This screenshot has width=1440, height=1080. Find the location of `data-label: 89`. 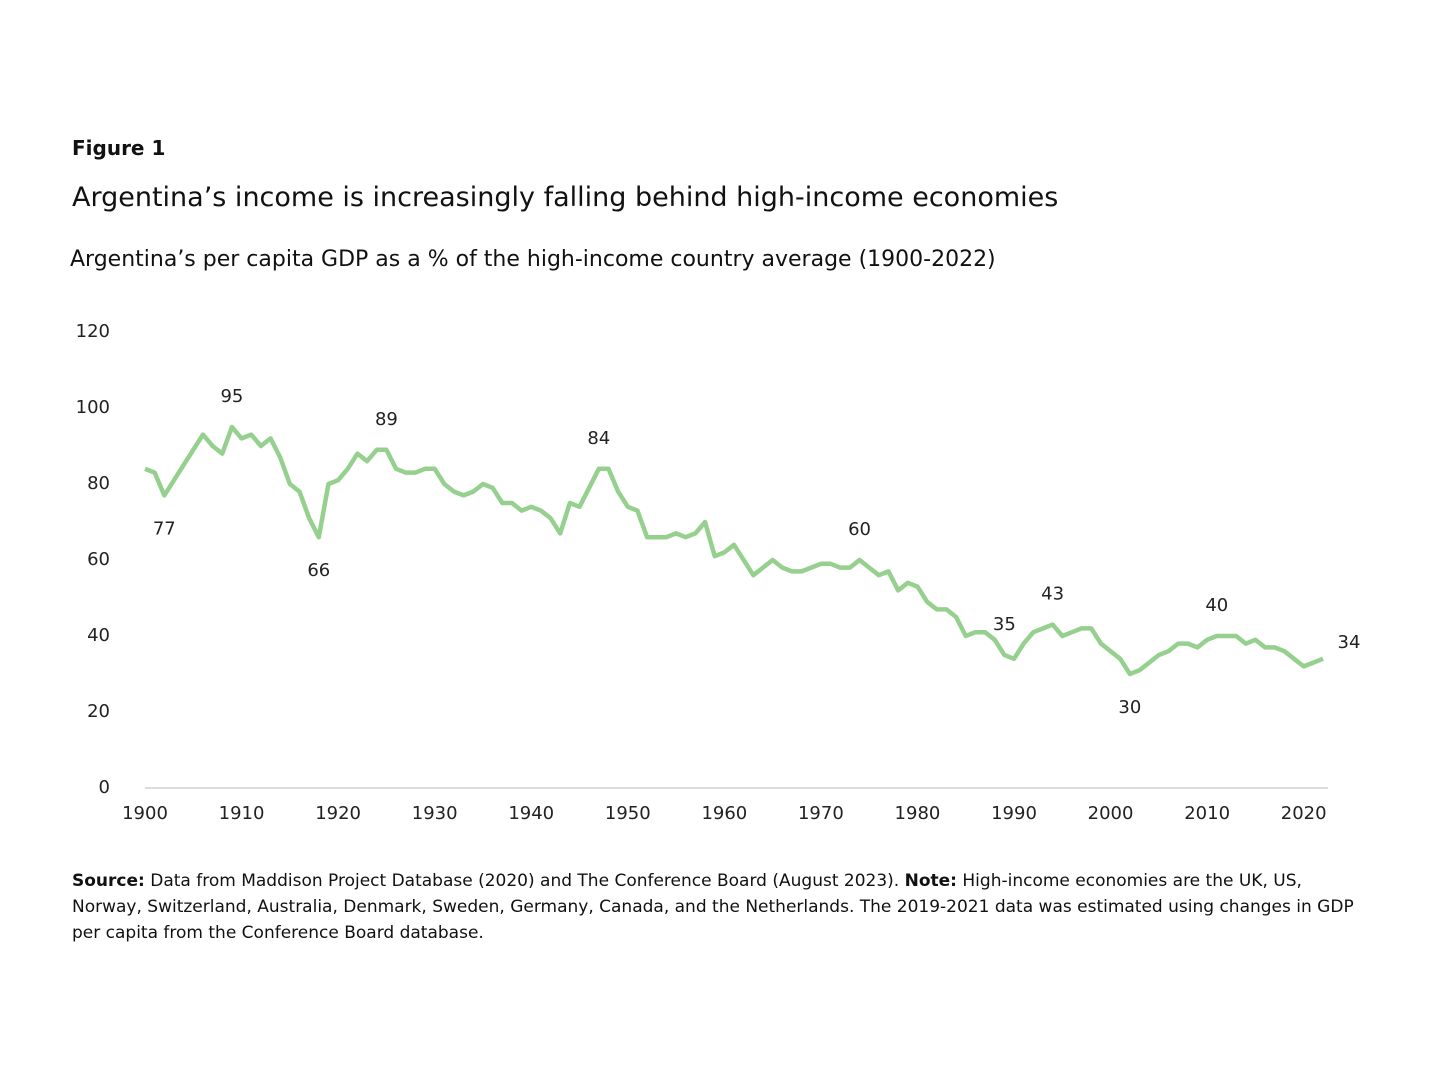

data-label: 89 is located at coordinates (386, 419).